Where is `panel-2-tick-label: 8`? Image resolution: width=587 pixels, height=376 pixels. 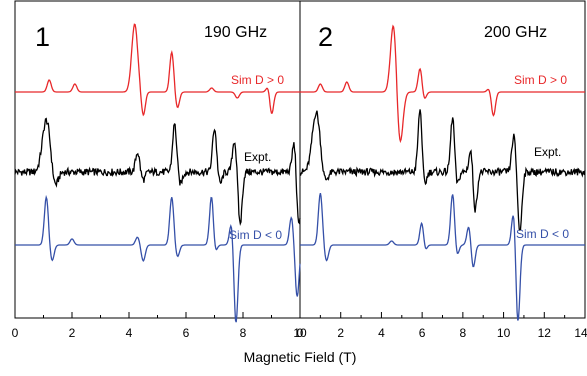
panel-2-tick-label: 8 is located at coordinates (463, 333).